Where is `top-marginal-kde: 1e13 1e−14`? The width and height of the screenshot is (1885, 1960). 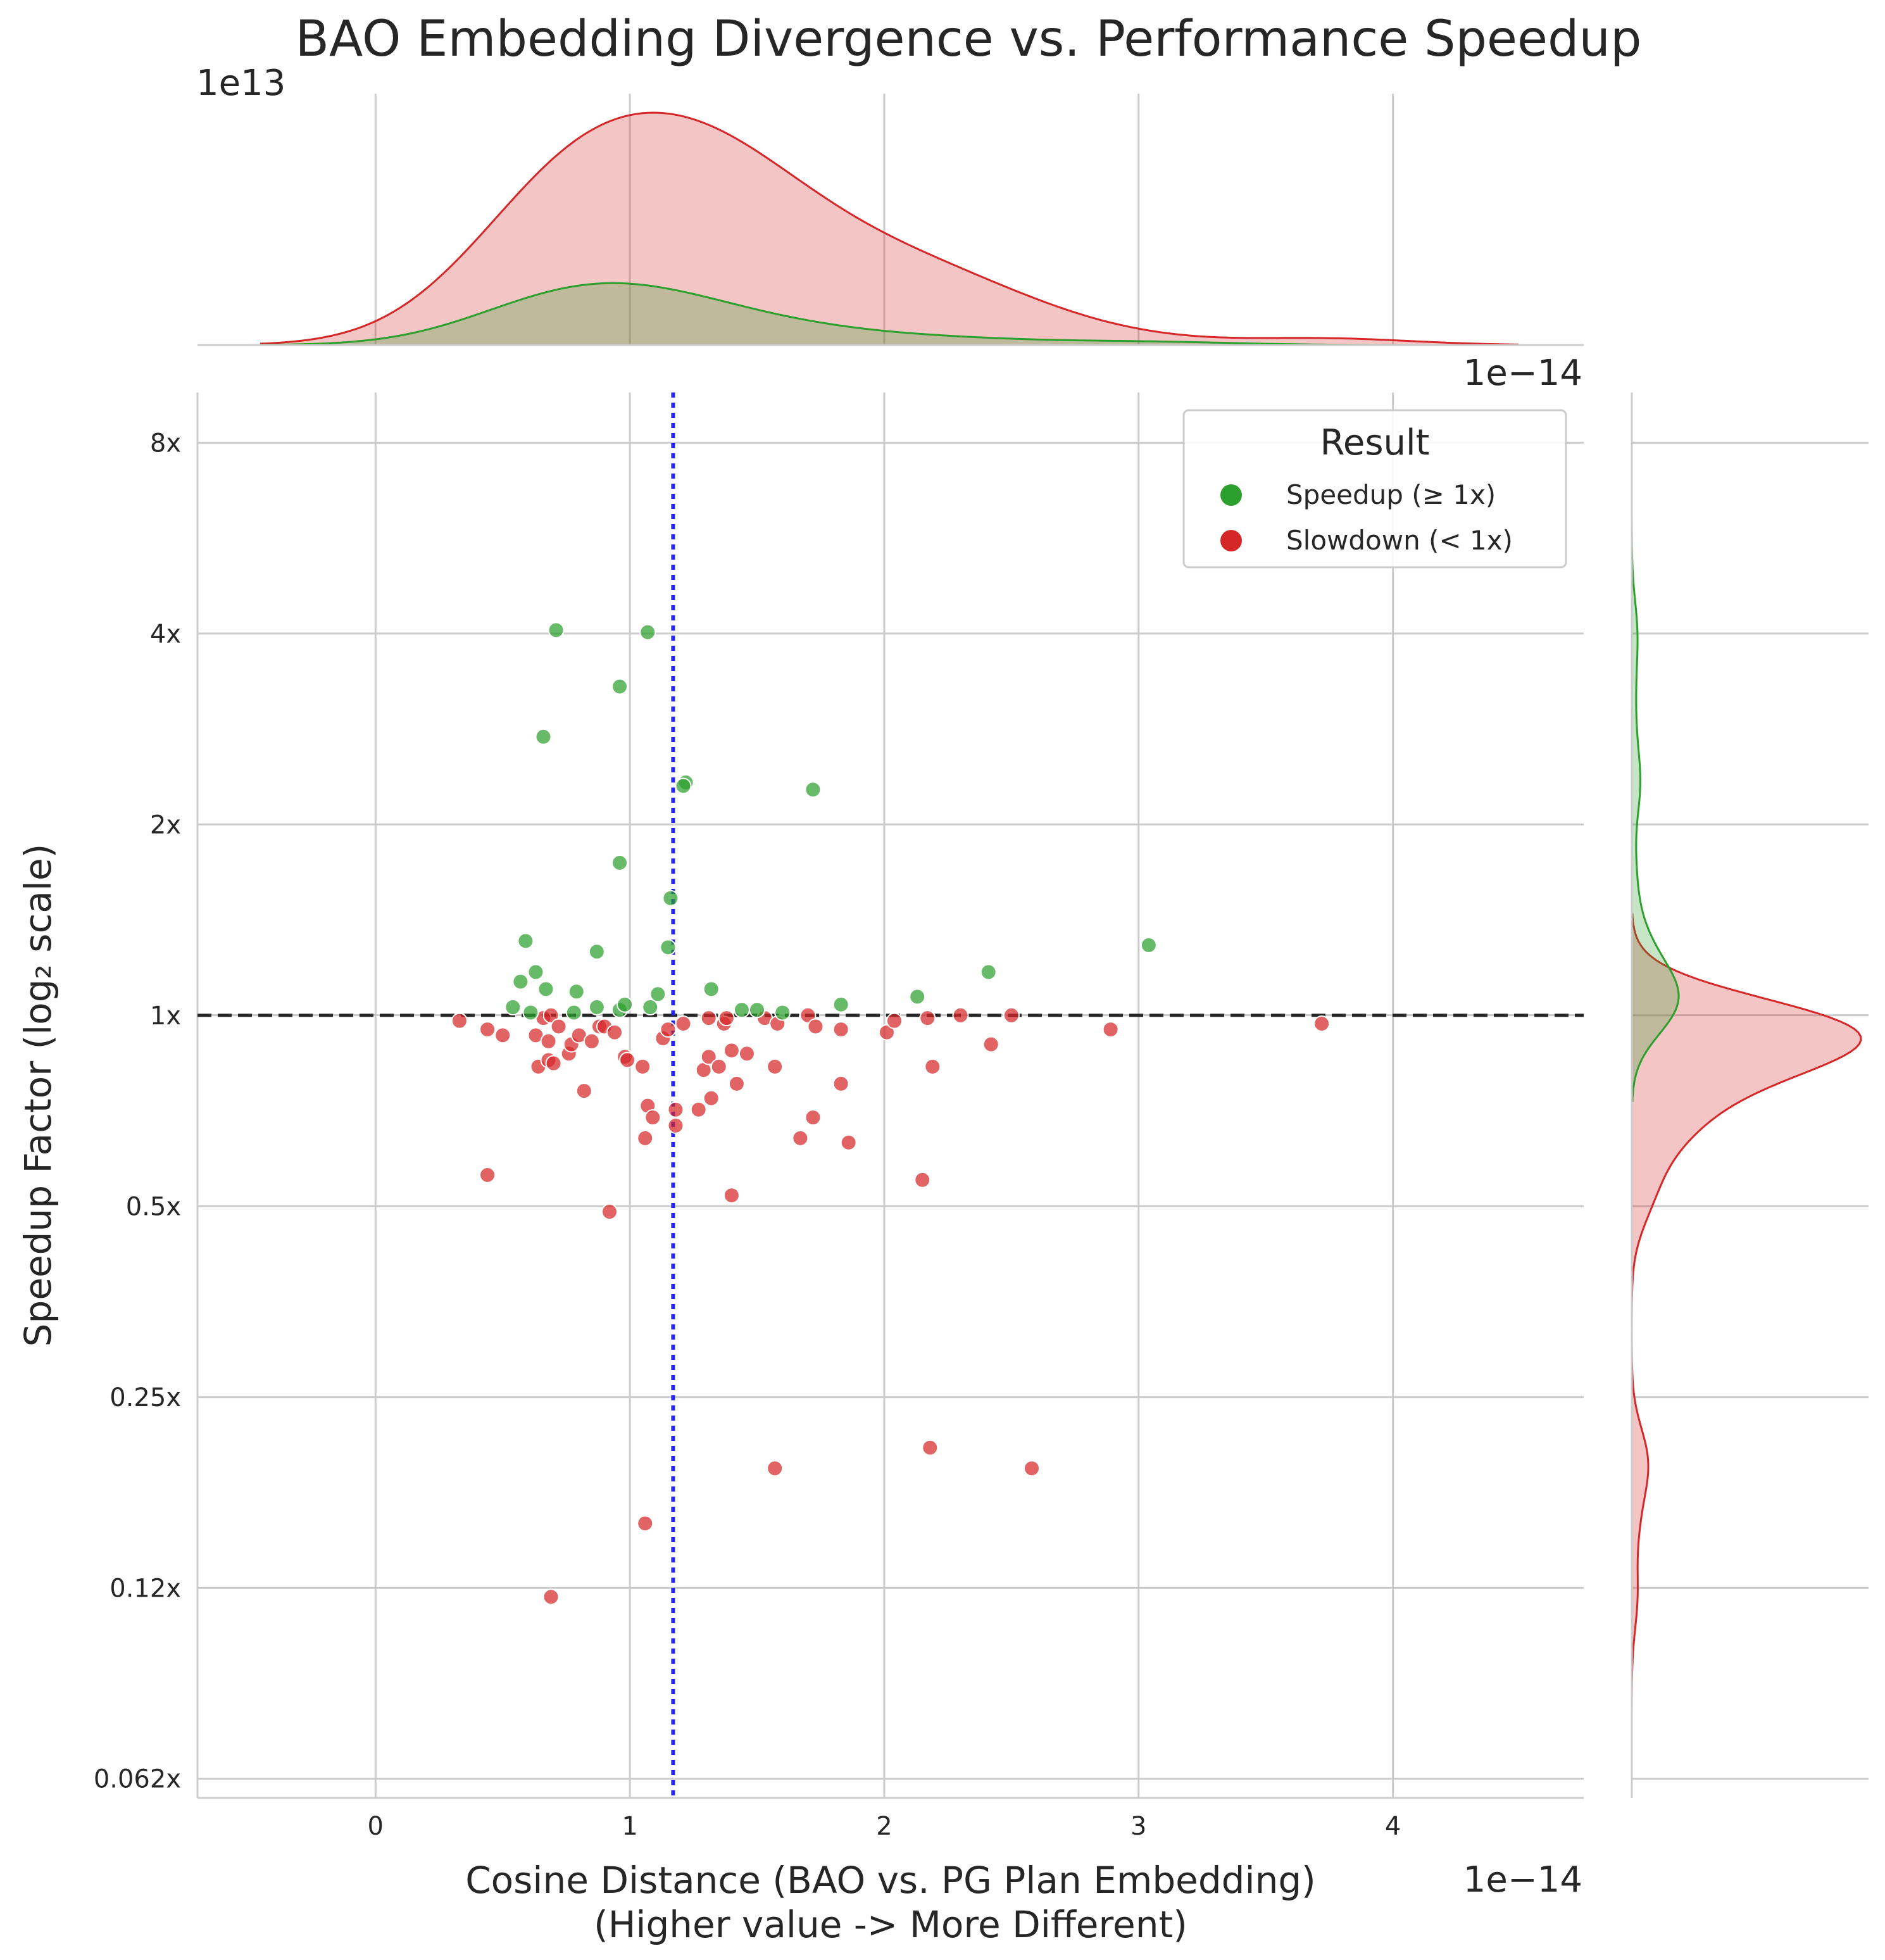 top-marginal-kde: 1e13 1e−14 is located at coordinates (890, 229).